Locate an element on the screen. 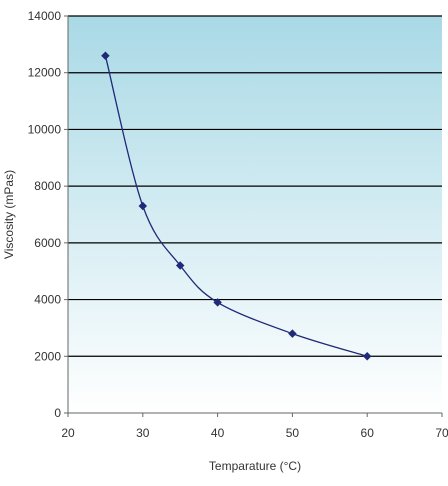 The height and width of the screenshot is (486, 448). y-tick-label-3: 6000 is located at coordinates (47, 243).